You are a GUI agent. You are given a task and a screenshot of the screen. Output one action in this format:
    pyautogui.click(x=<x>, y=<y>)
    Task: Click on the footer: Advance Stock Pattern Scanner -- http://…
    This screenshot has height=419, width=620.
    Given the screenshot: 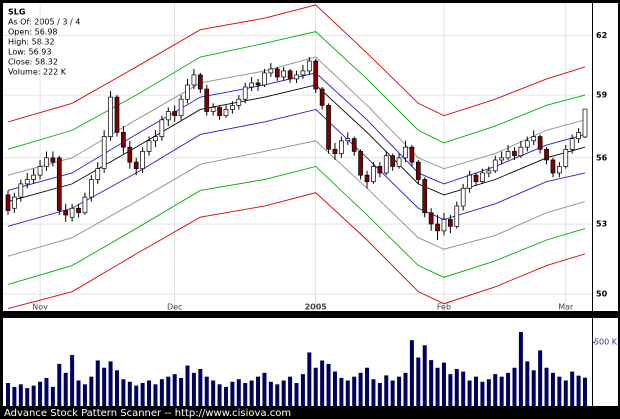 What is the action you would take?
    pyautogui.click(x=147, y=413)
    